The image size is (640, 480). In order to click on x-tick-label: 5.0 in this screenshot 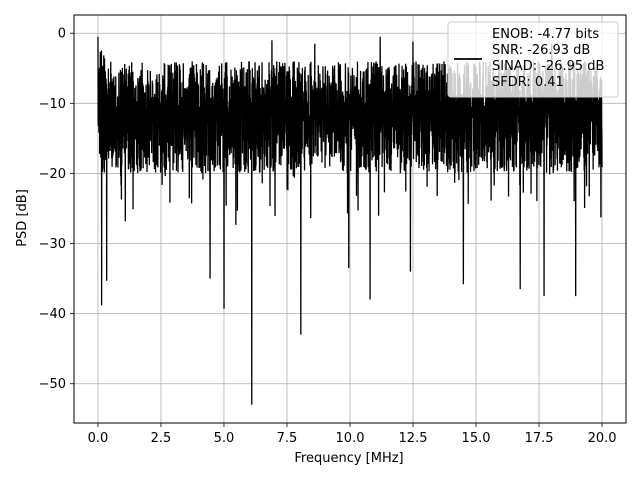, I will do `click(224, 438)`.